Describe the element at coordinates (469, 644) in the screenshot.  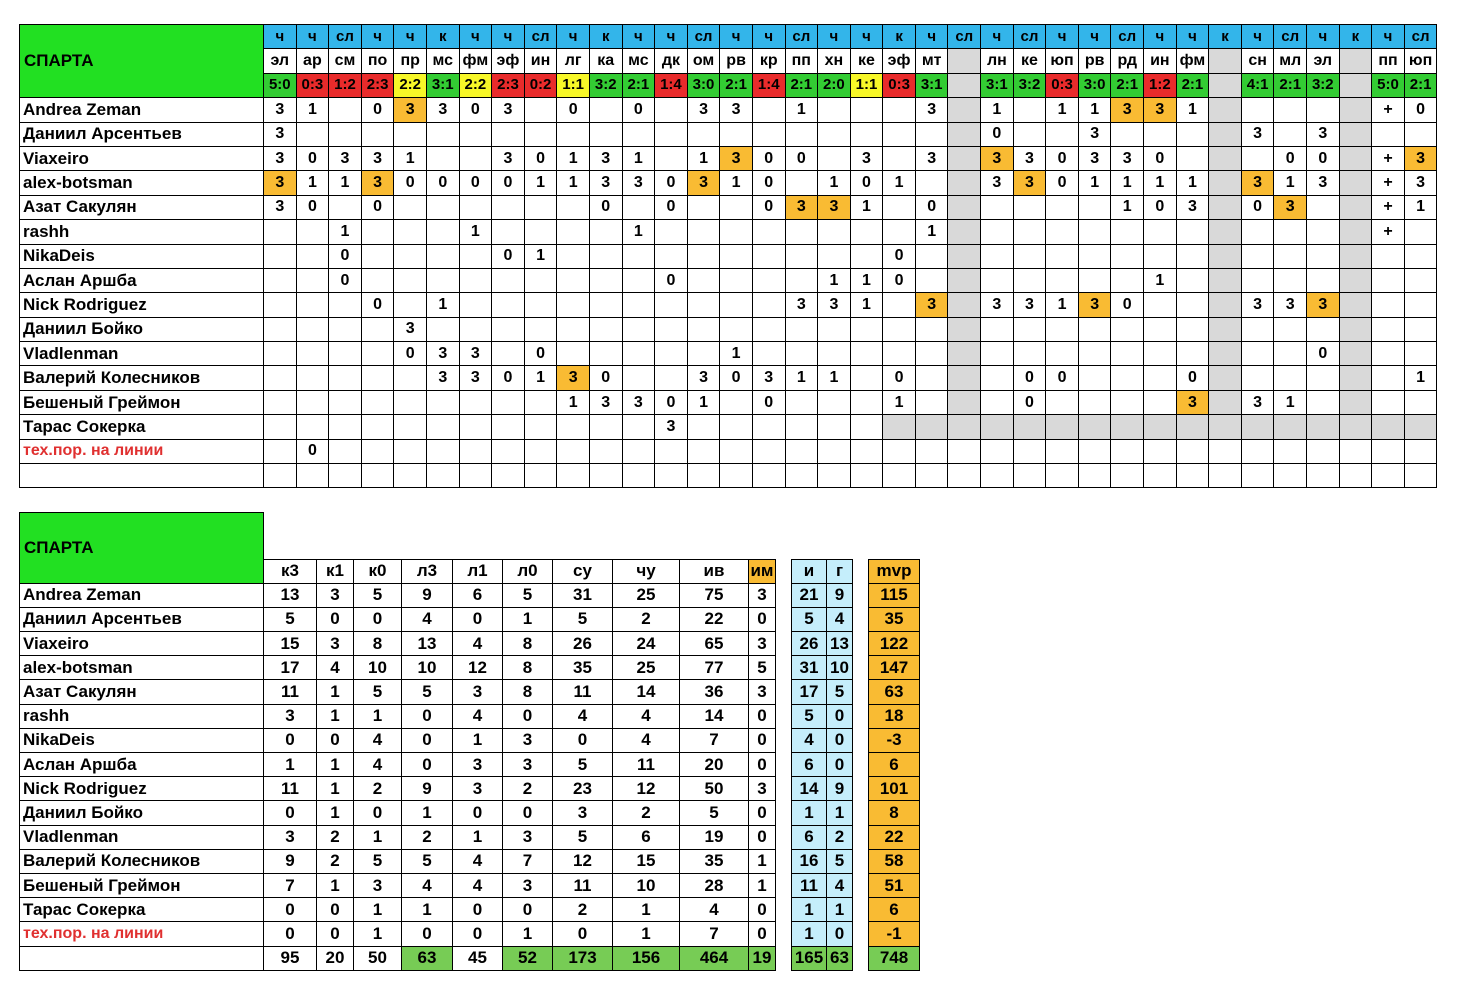
I see `stats-row: Viaxeiro 15 3 8 13 4 8 26 24 65 3 26 13 122` at that location.